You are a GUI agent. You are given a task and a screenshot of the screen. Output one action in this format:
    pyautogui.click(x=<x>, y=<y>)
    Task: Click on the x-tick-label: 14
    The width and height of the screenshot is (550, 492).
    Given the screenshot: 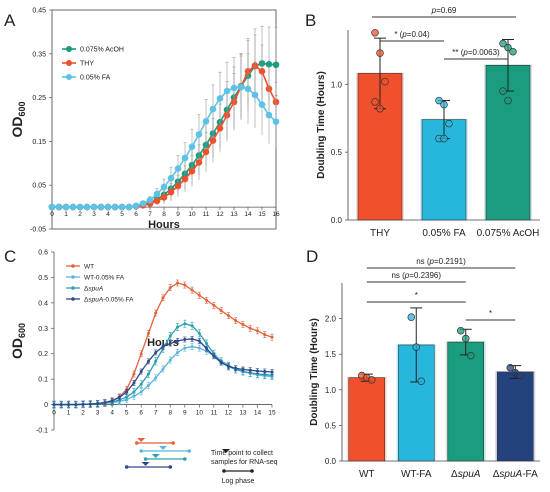 What is the action you would take?
    pyautogui.click(x=248, y=214)
    